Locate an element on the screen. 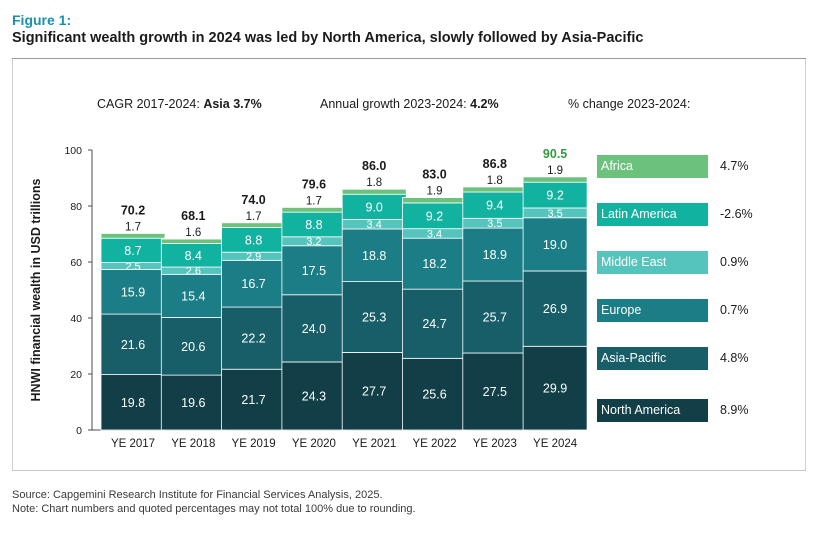 This screenshot has height=534, width=814. value-label-europe: 16.7 is located at coordinates (253, 284).